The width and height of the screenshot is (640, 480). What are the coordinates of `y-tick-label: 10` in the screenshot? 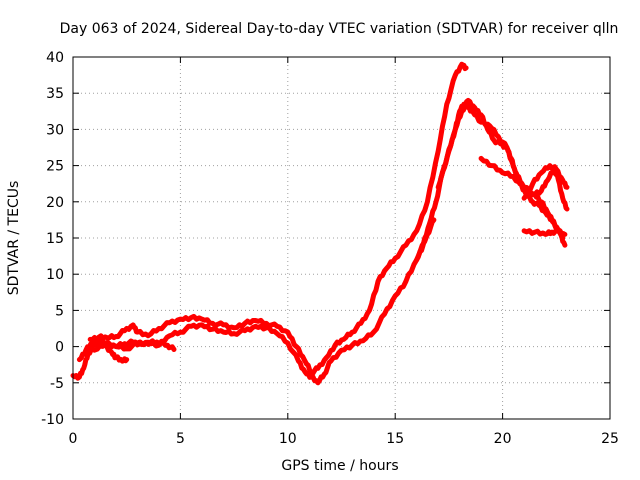 It's located at (55, 275).